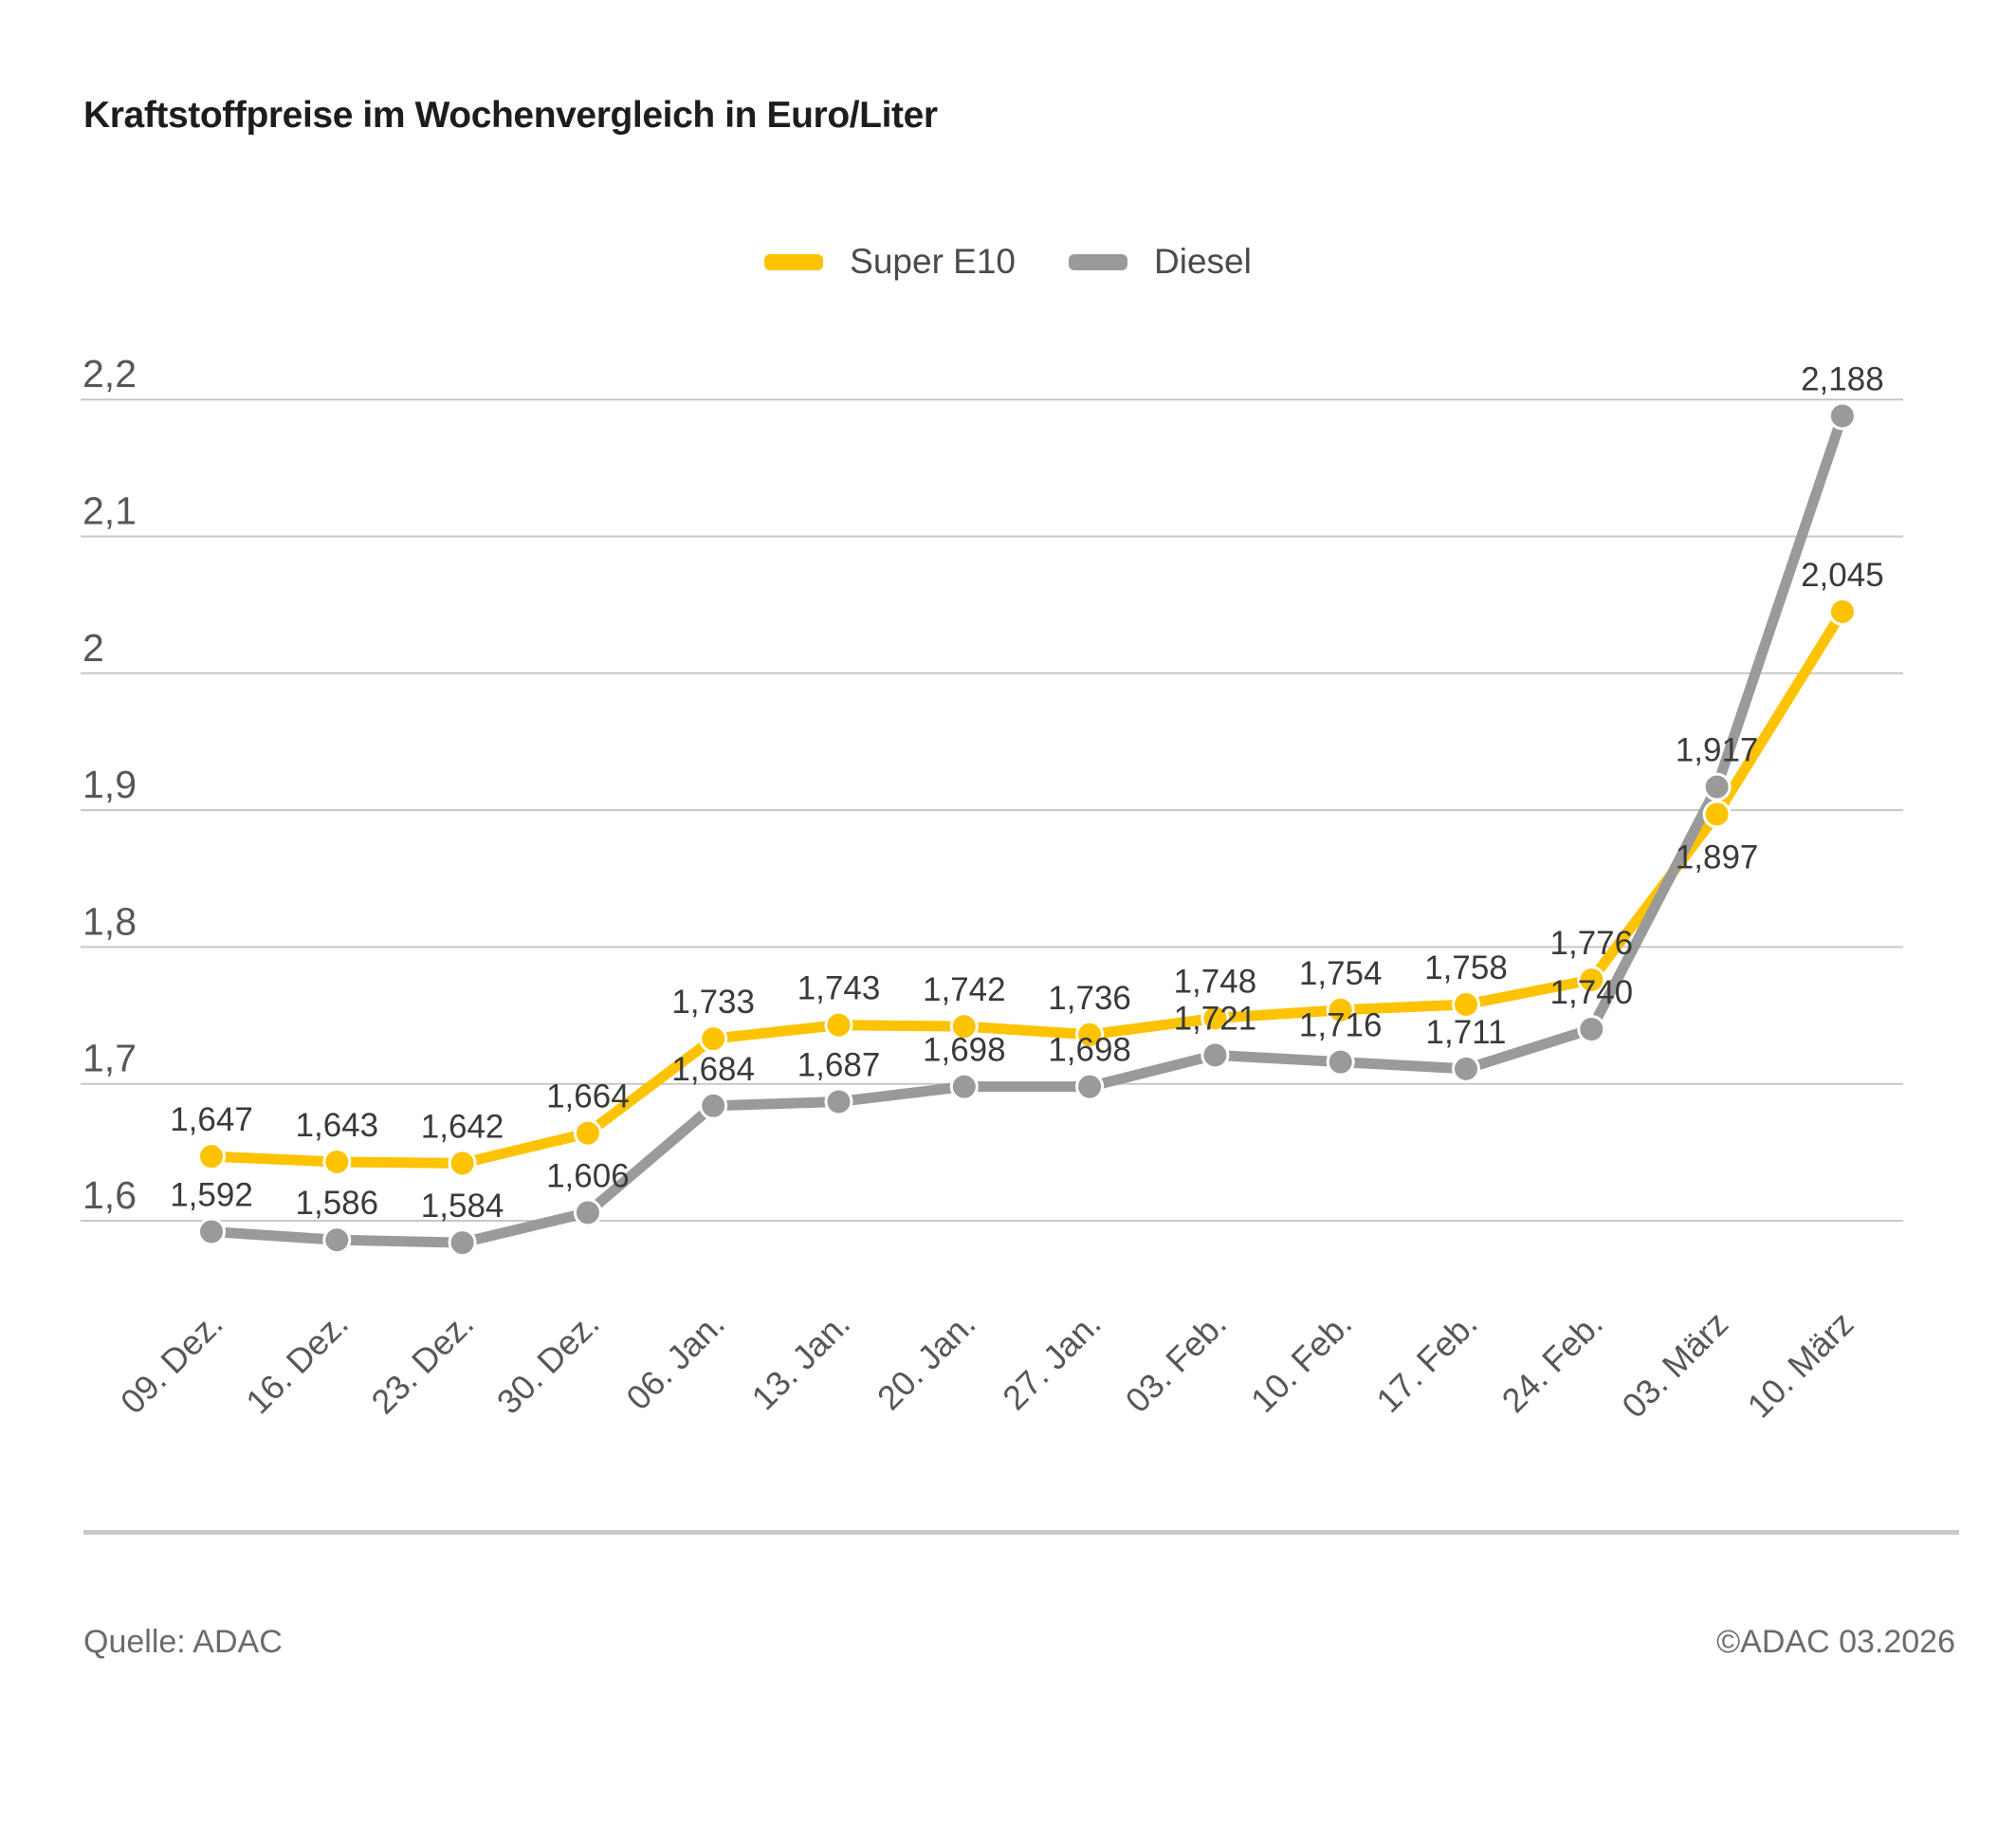 The height and width of the screenshot is (1824, 2016). I want to click on x-axis-label: 13. Jan., so click(801, 1361).